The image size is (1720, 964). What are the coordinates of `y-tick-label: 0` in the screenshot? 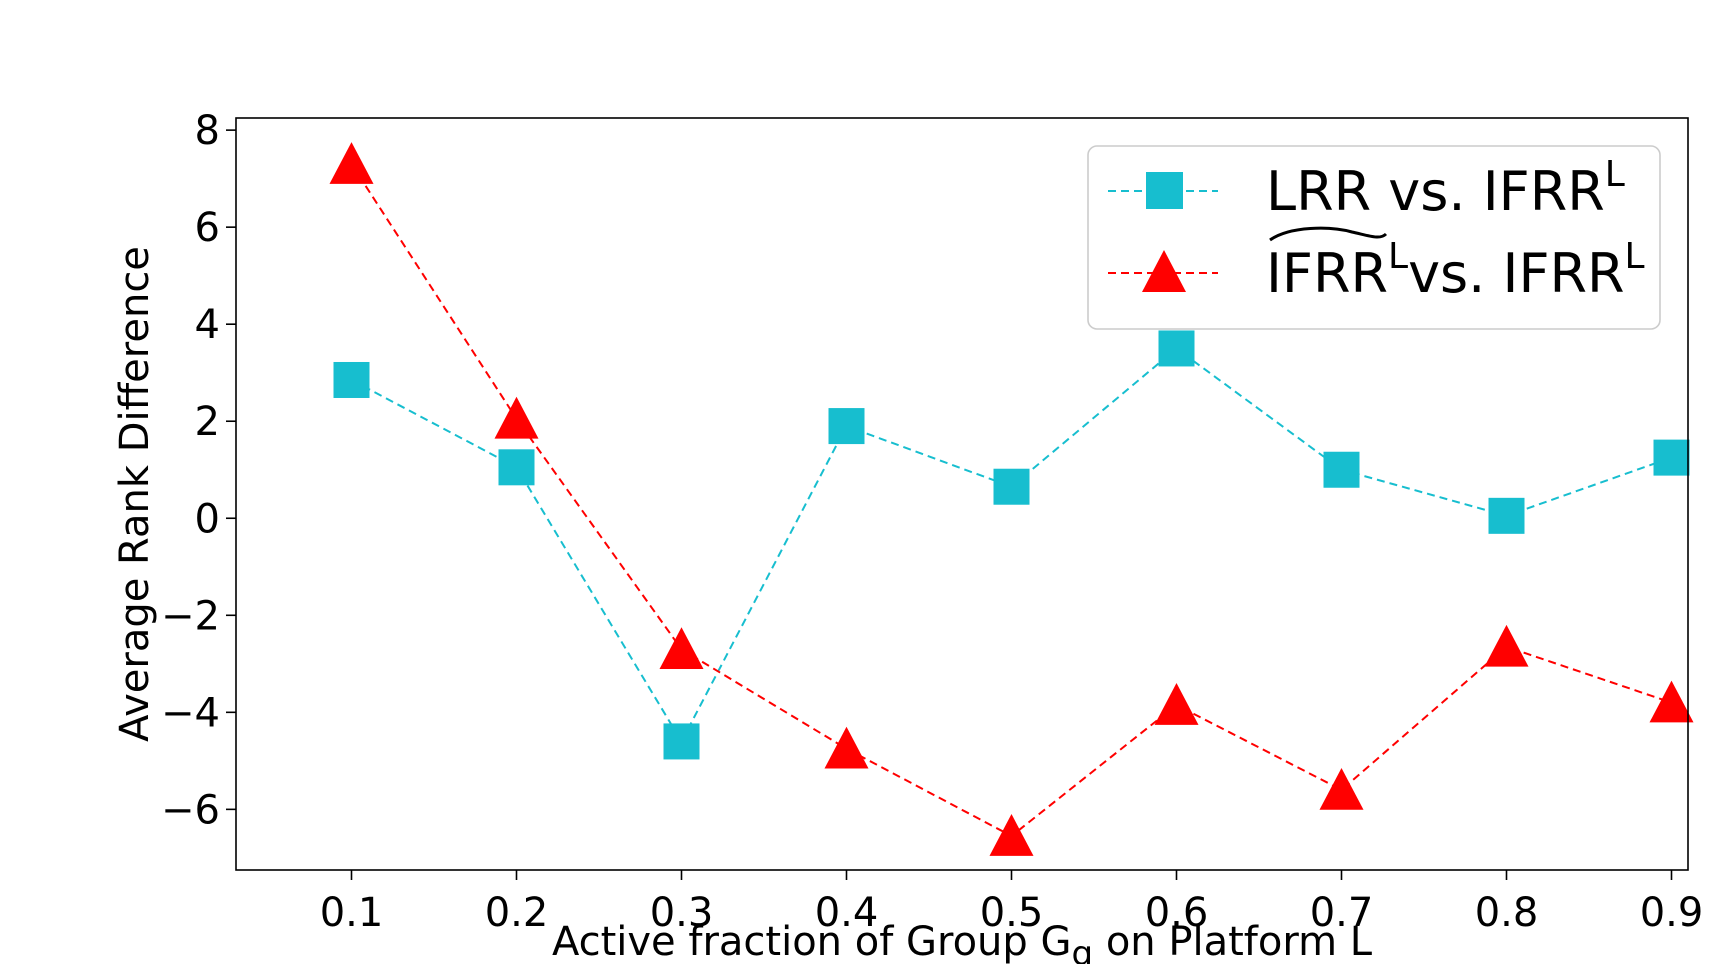 It's located at (207, 519).